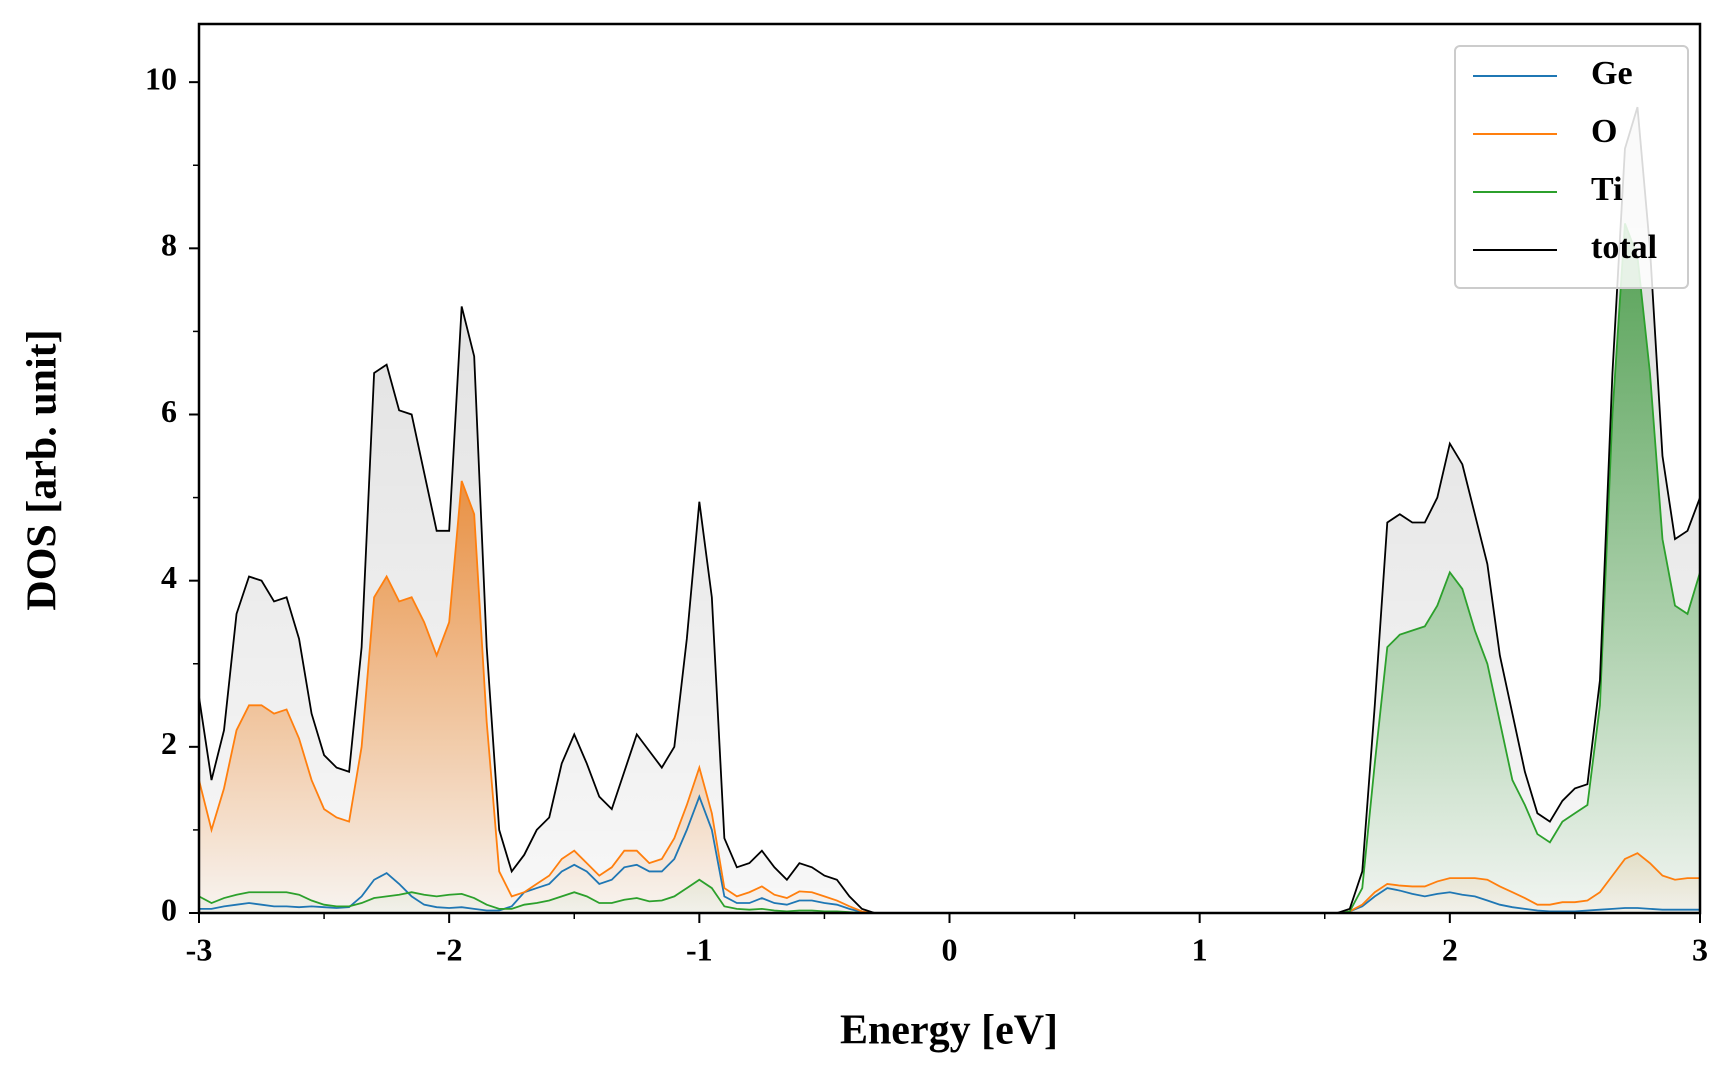  Describe the element at coordinates (1450, 949) in the screenshot. I see `x-tick-label: 2` at that location.